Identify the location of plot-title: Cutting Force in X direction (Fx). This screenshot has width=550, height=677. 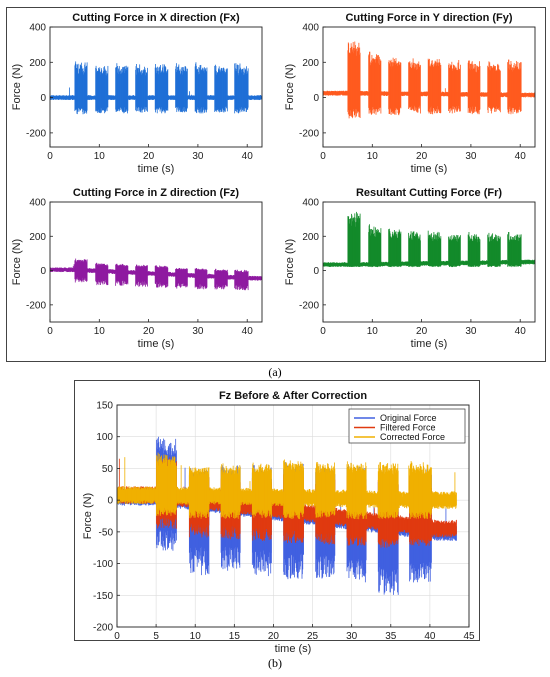
(156, 18).